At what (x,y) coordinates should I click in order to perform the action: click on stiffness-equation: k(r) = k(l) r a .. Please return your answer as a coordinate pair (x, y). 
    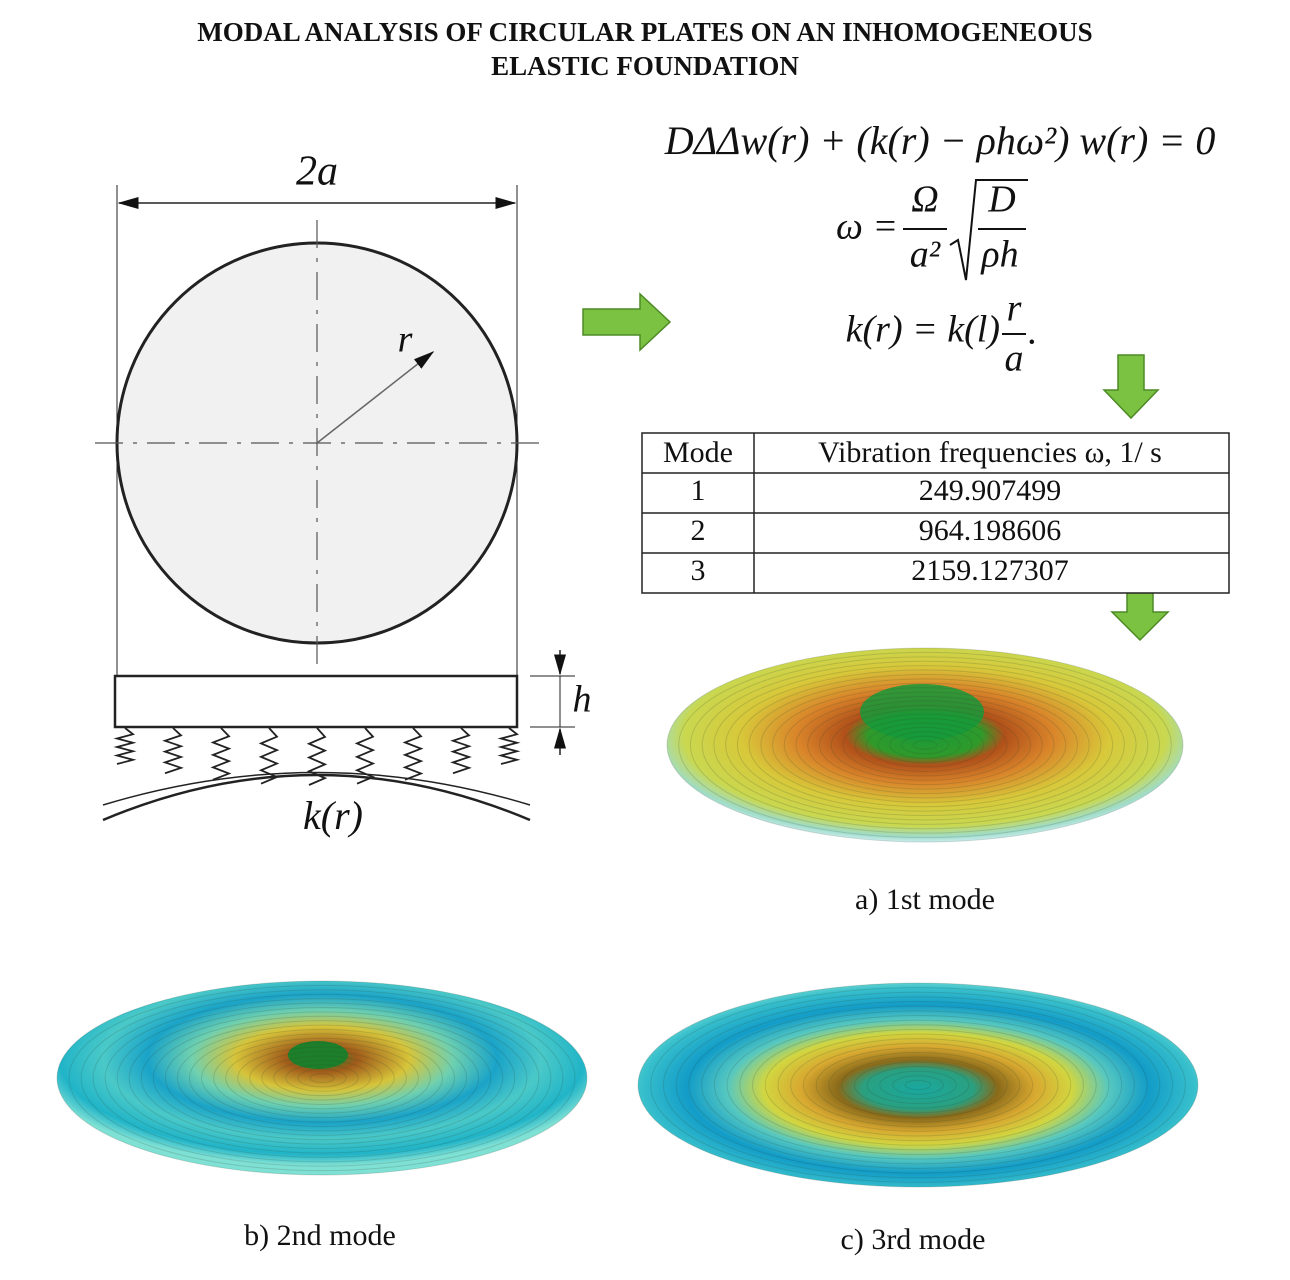
    Looking at the image, I should click on (942, 334).